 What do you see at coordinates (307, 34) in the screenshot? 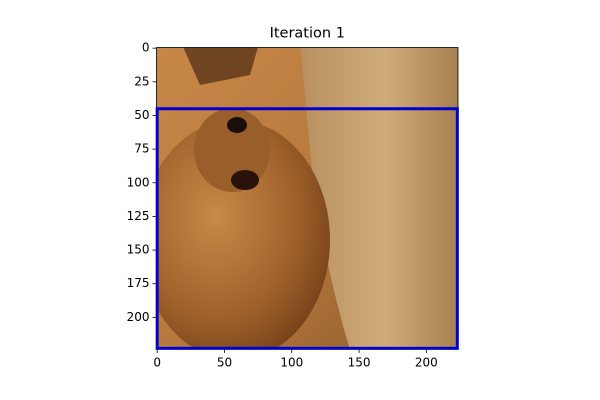
I see `chart-title: Iteration 1` at bounding box center [307, 34].